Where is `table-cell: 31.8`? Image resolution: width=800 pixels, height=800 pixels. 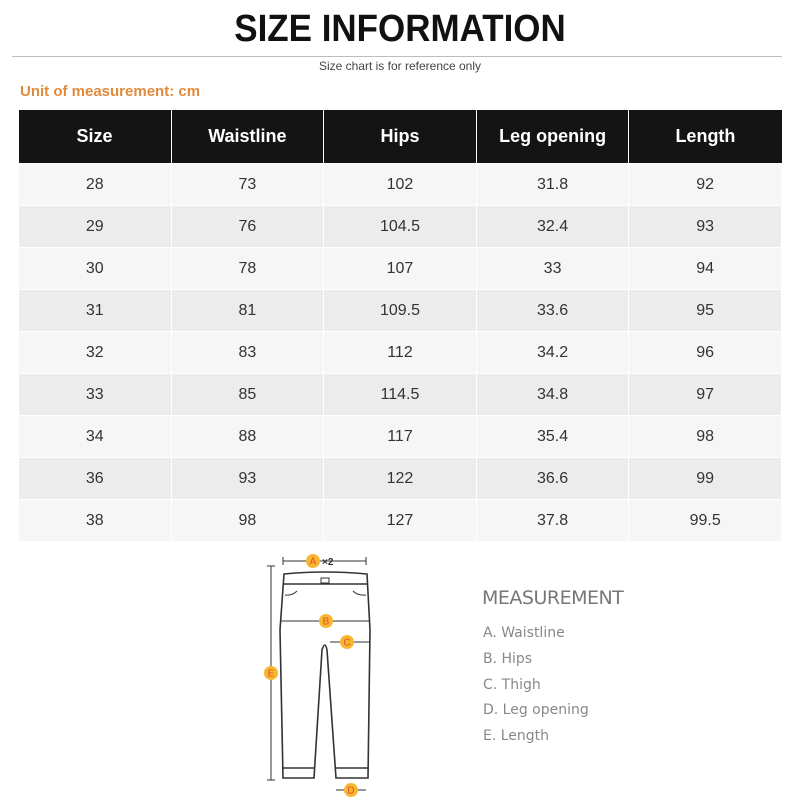
table-cell: 31.8 is located at coordinates (552, 184).